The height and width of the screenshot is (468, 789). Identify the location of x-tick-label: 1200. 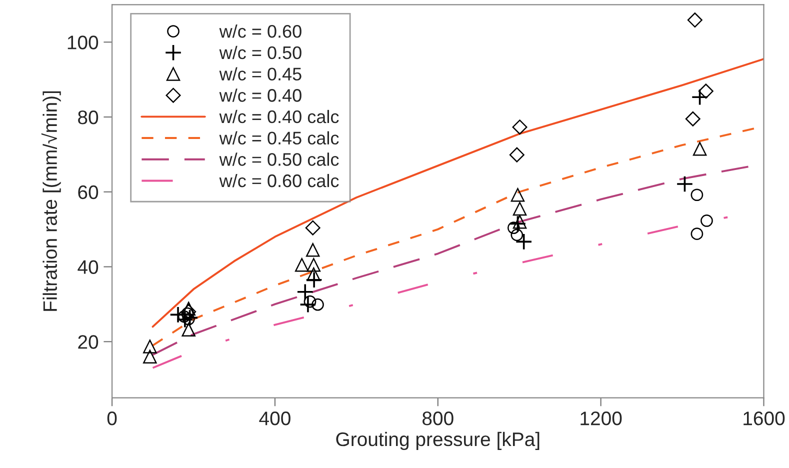
(601, 419).